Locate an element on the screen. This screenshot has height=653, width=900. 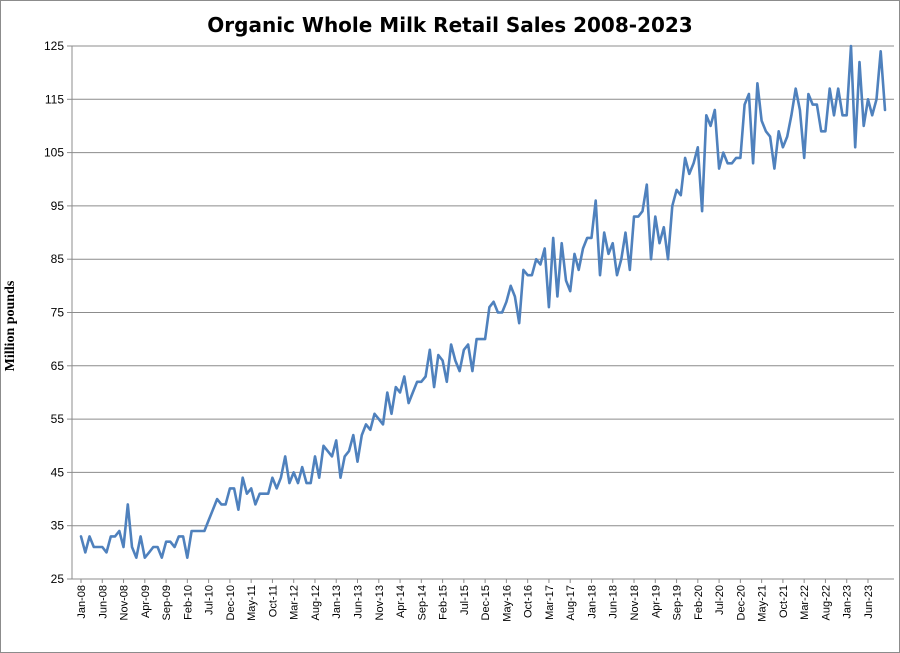
x-tick-label: Mar-12 is located at coordinates (295, 602).